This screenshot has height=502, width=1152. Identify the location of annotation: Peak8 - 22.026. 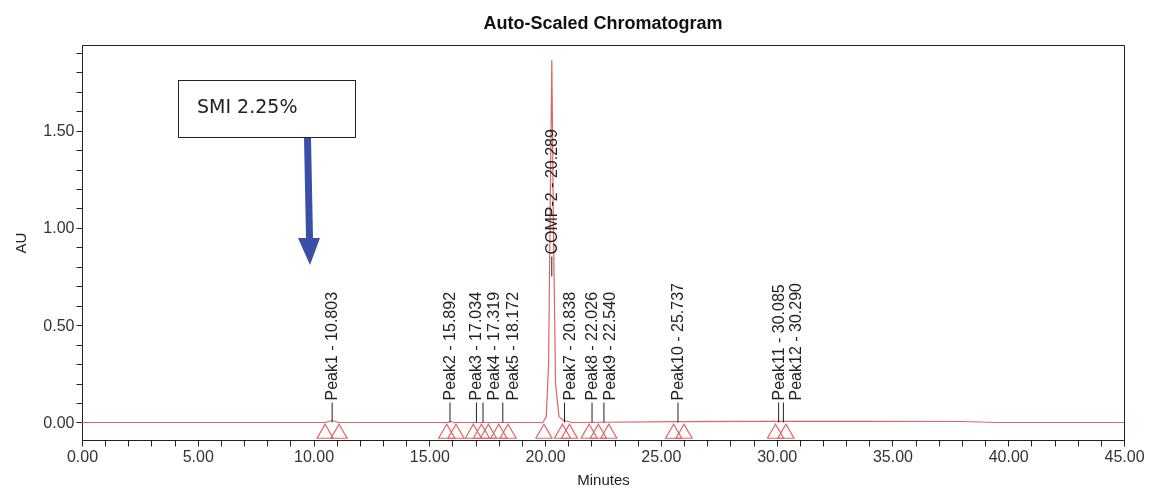
(592, 346).